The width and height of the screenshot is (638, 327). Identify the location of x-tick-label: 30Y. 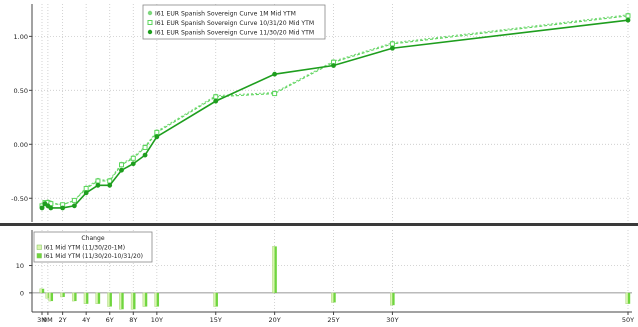
(392, 320).